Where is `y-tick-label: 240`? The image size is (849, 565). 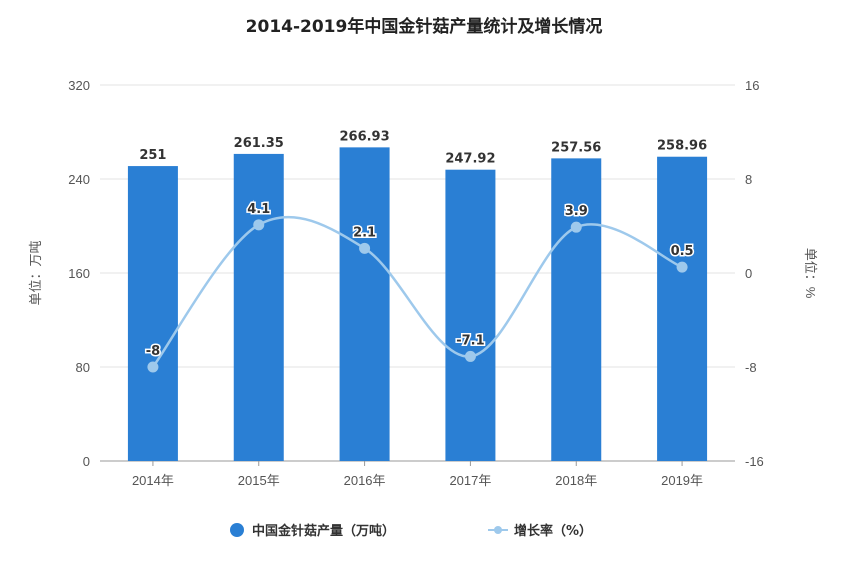
y-tick-label: 240 is located at coordinates (79, 179).